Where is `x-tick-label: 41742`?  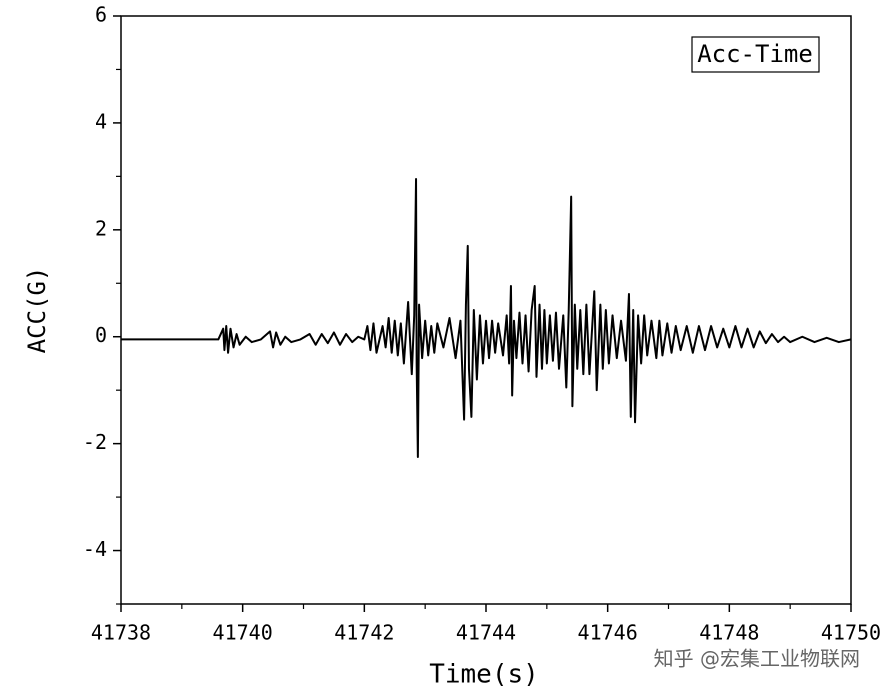
x-tick-label: 41742 is located at coordinates (364, 633).